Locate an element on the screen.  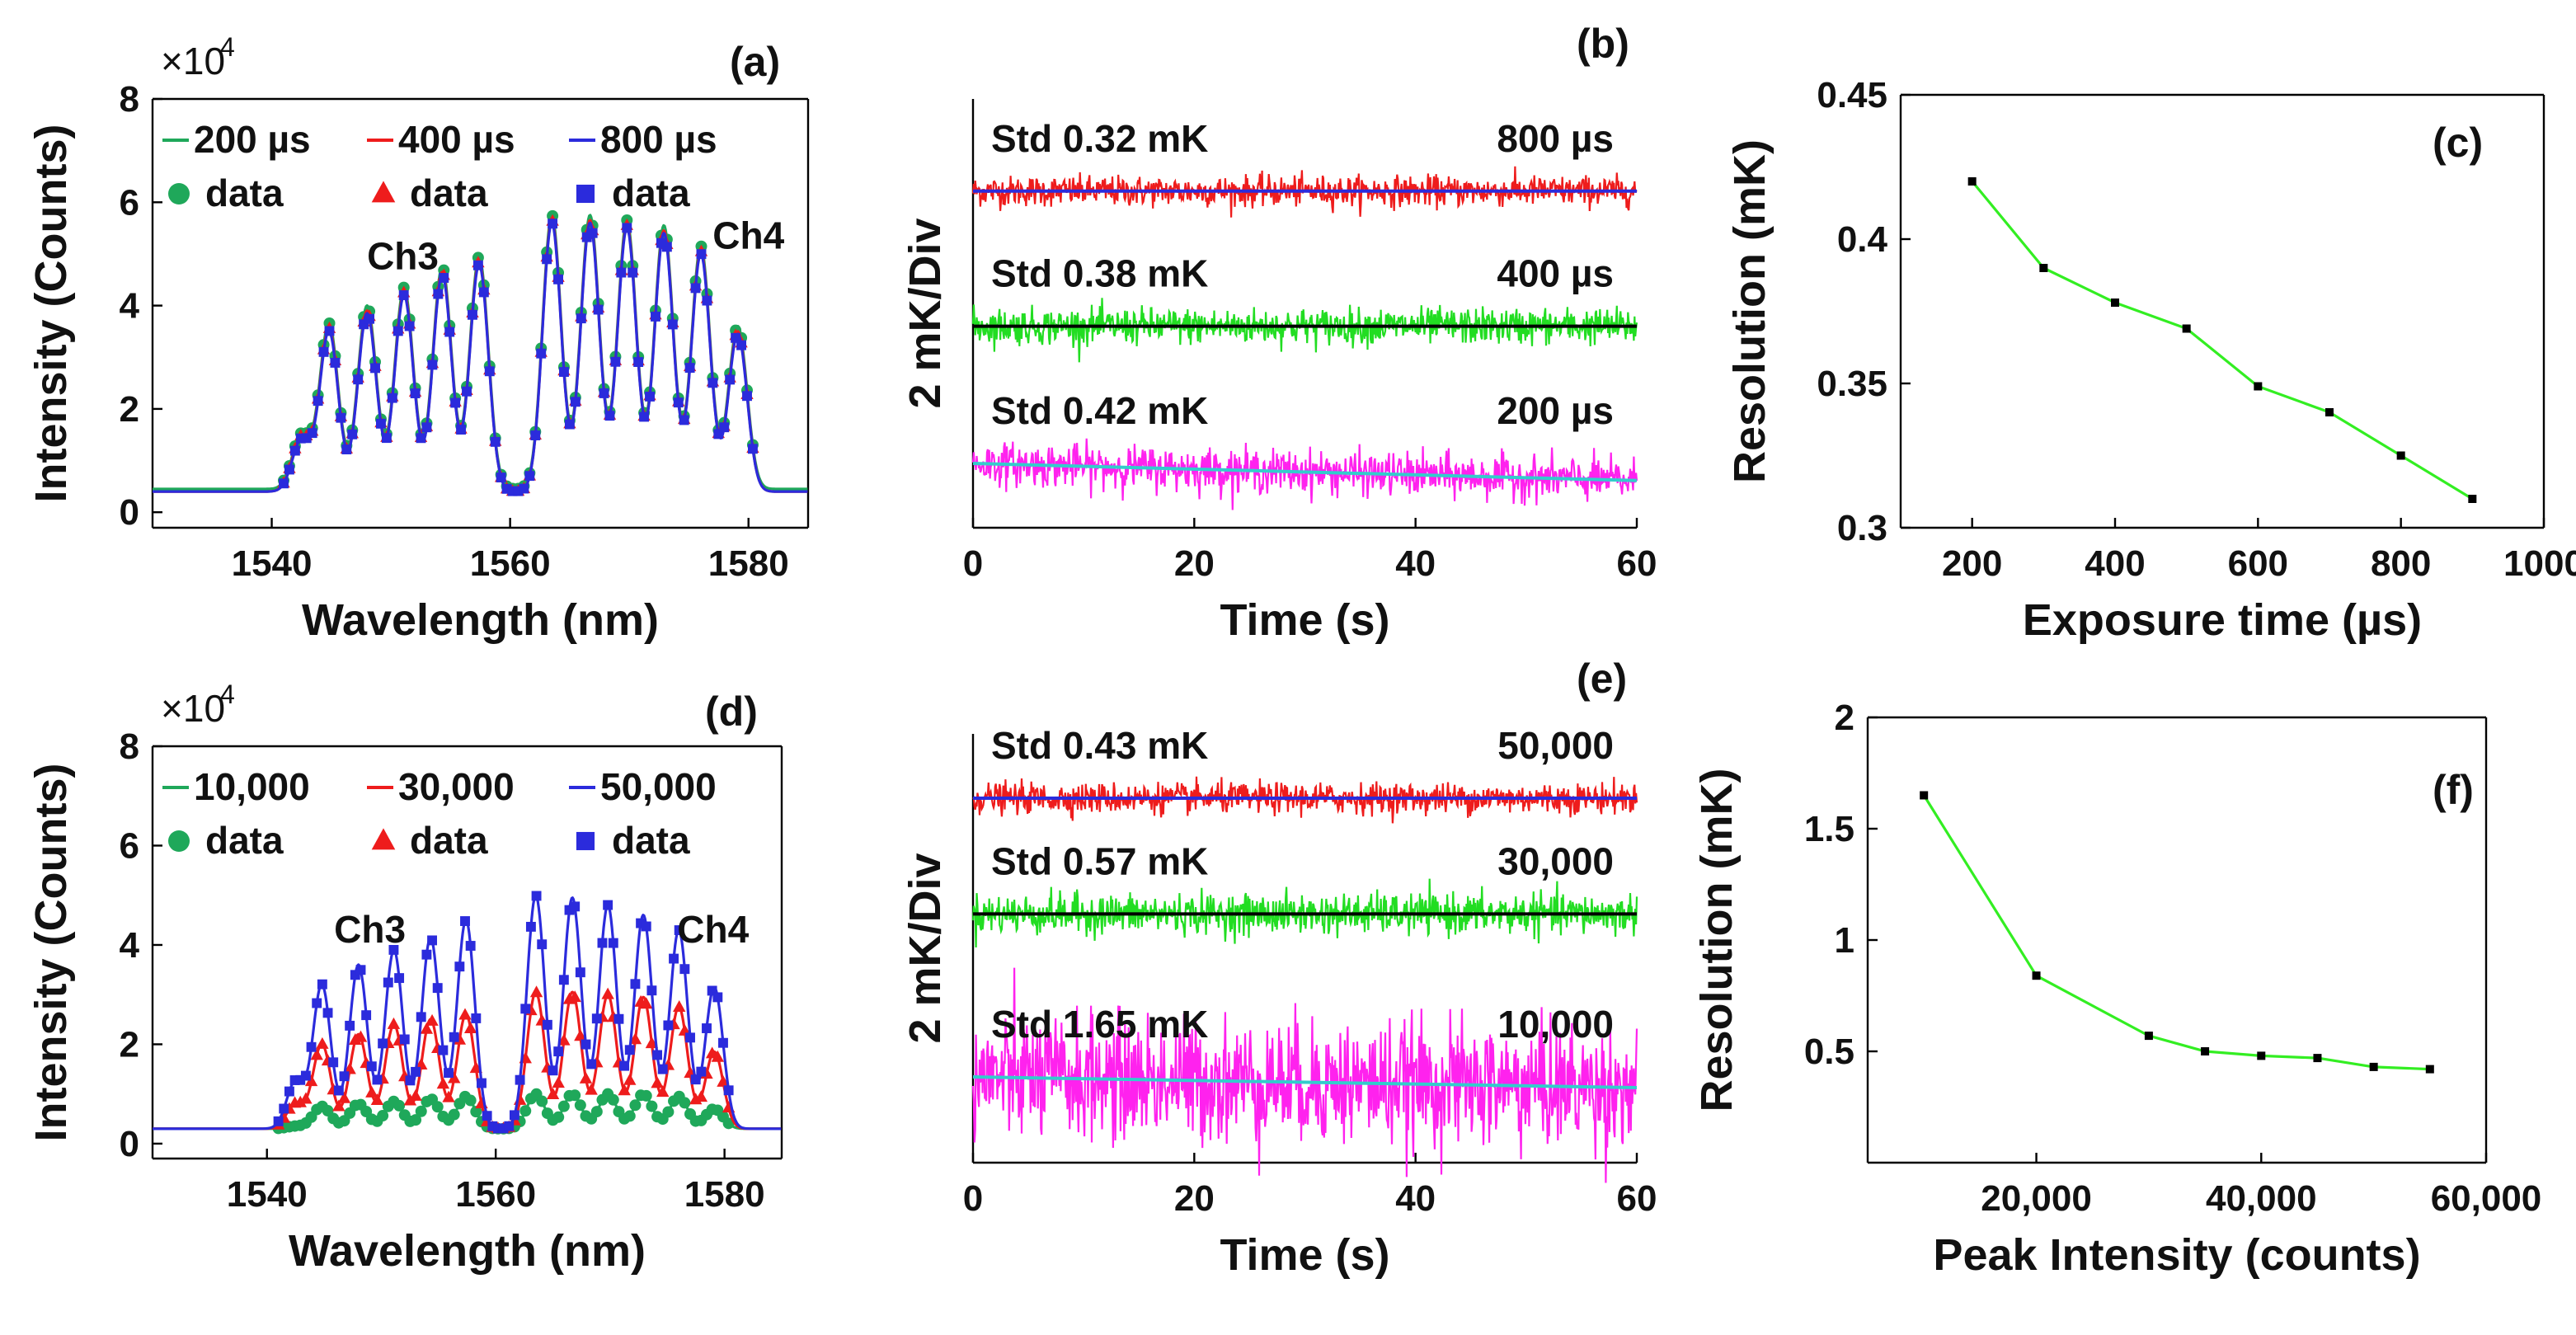
trace-tag: 10,000 is located at coordinates (1555, 1024).